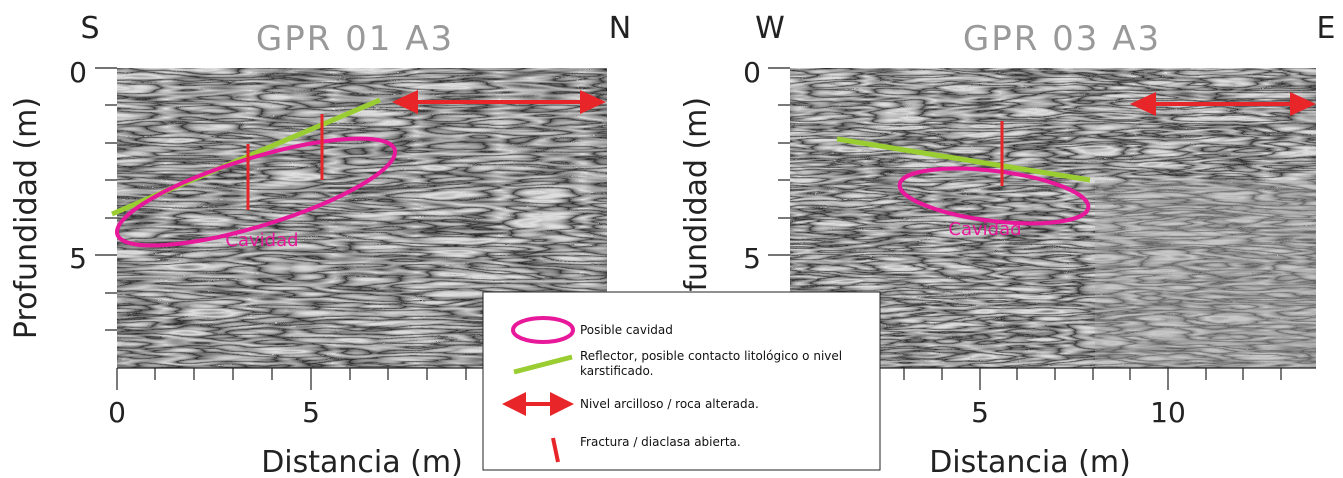  I want to click on reflector, so click(963, 159).